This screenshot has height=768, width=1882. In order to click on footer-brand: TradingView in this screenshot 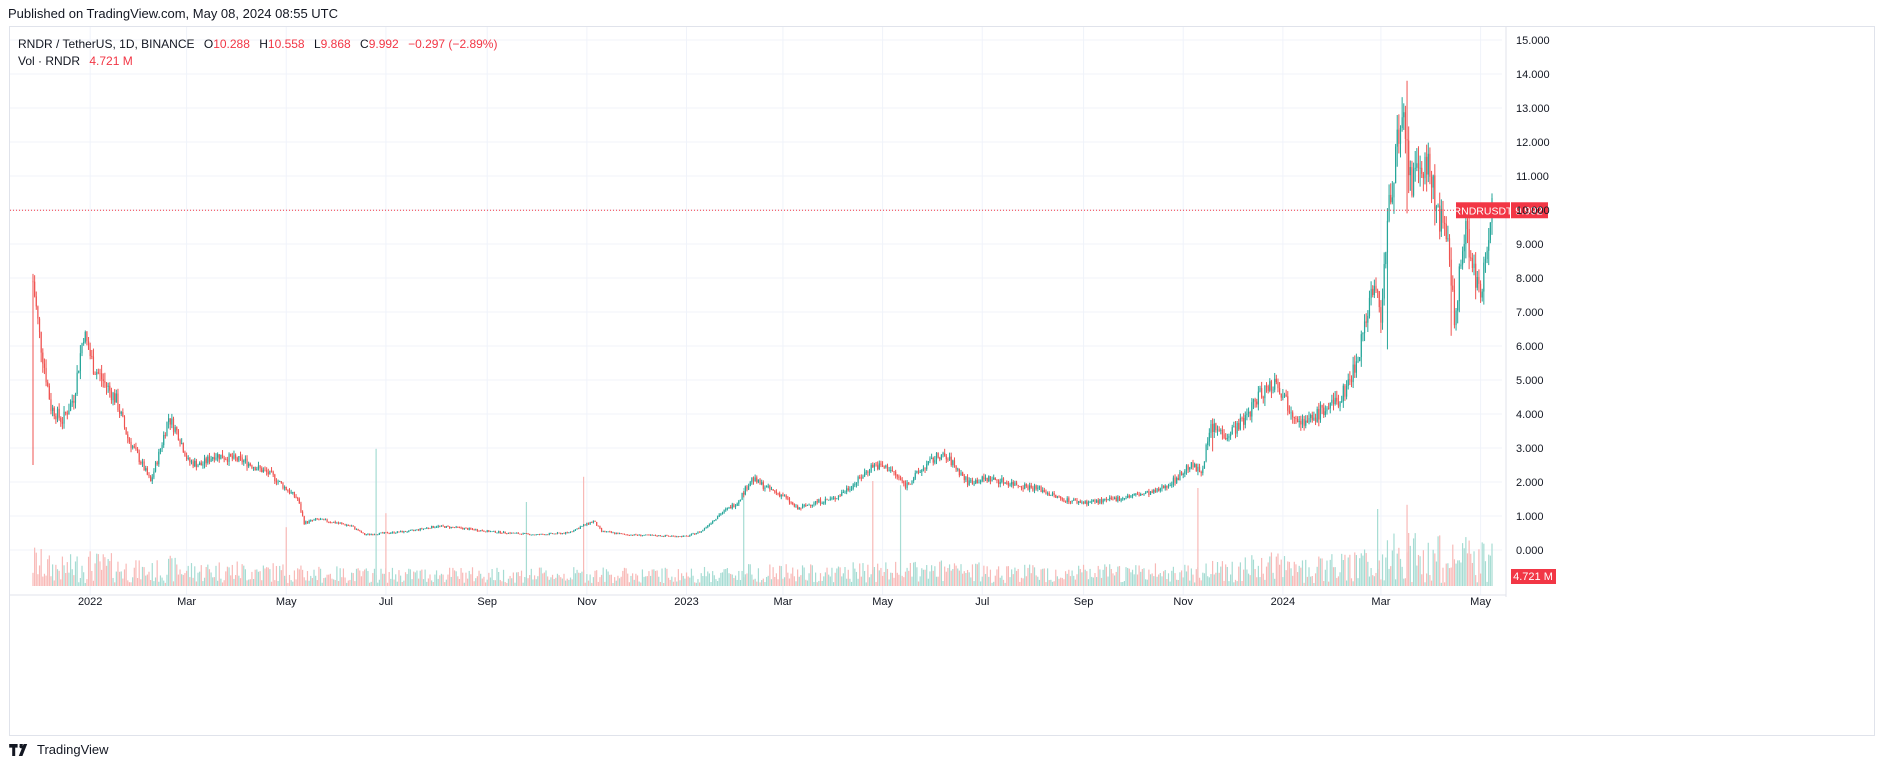, I will do `click(59, 749)`.